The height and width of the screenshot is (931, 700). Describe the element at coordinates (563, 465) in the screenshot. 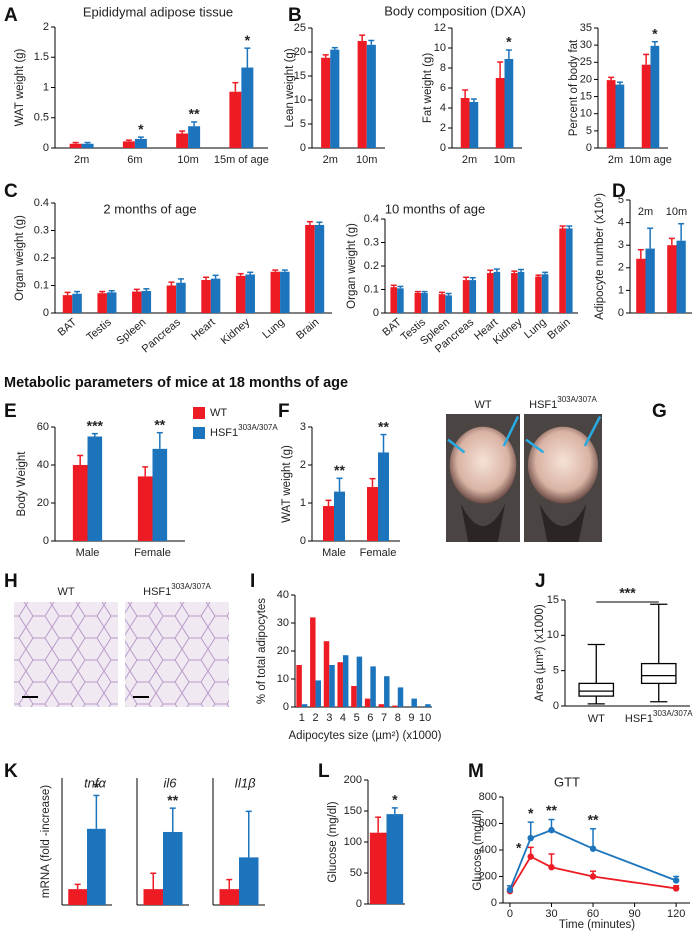

I see `photo-tissue` at that location.